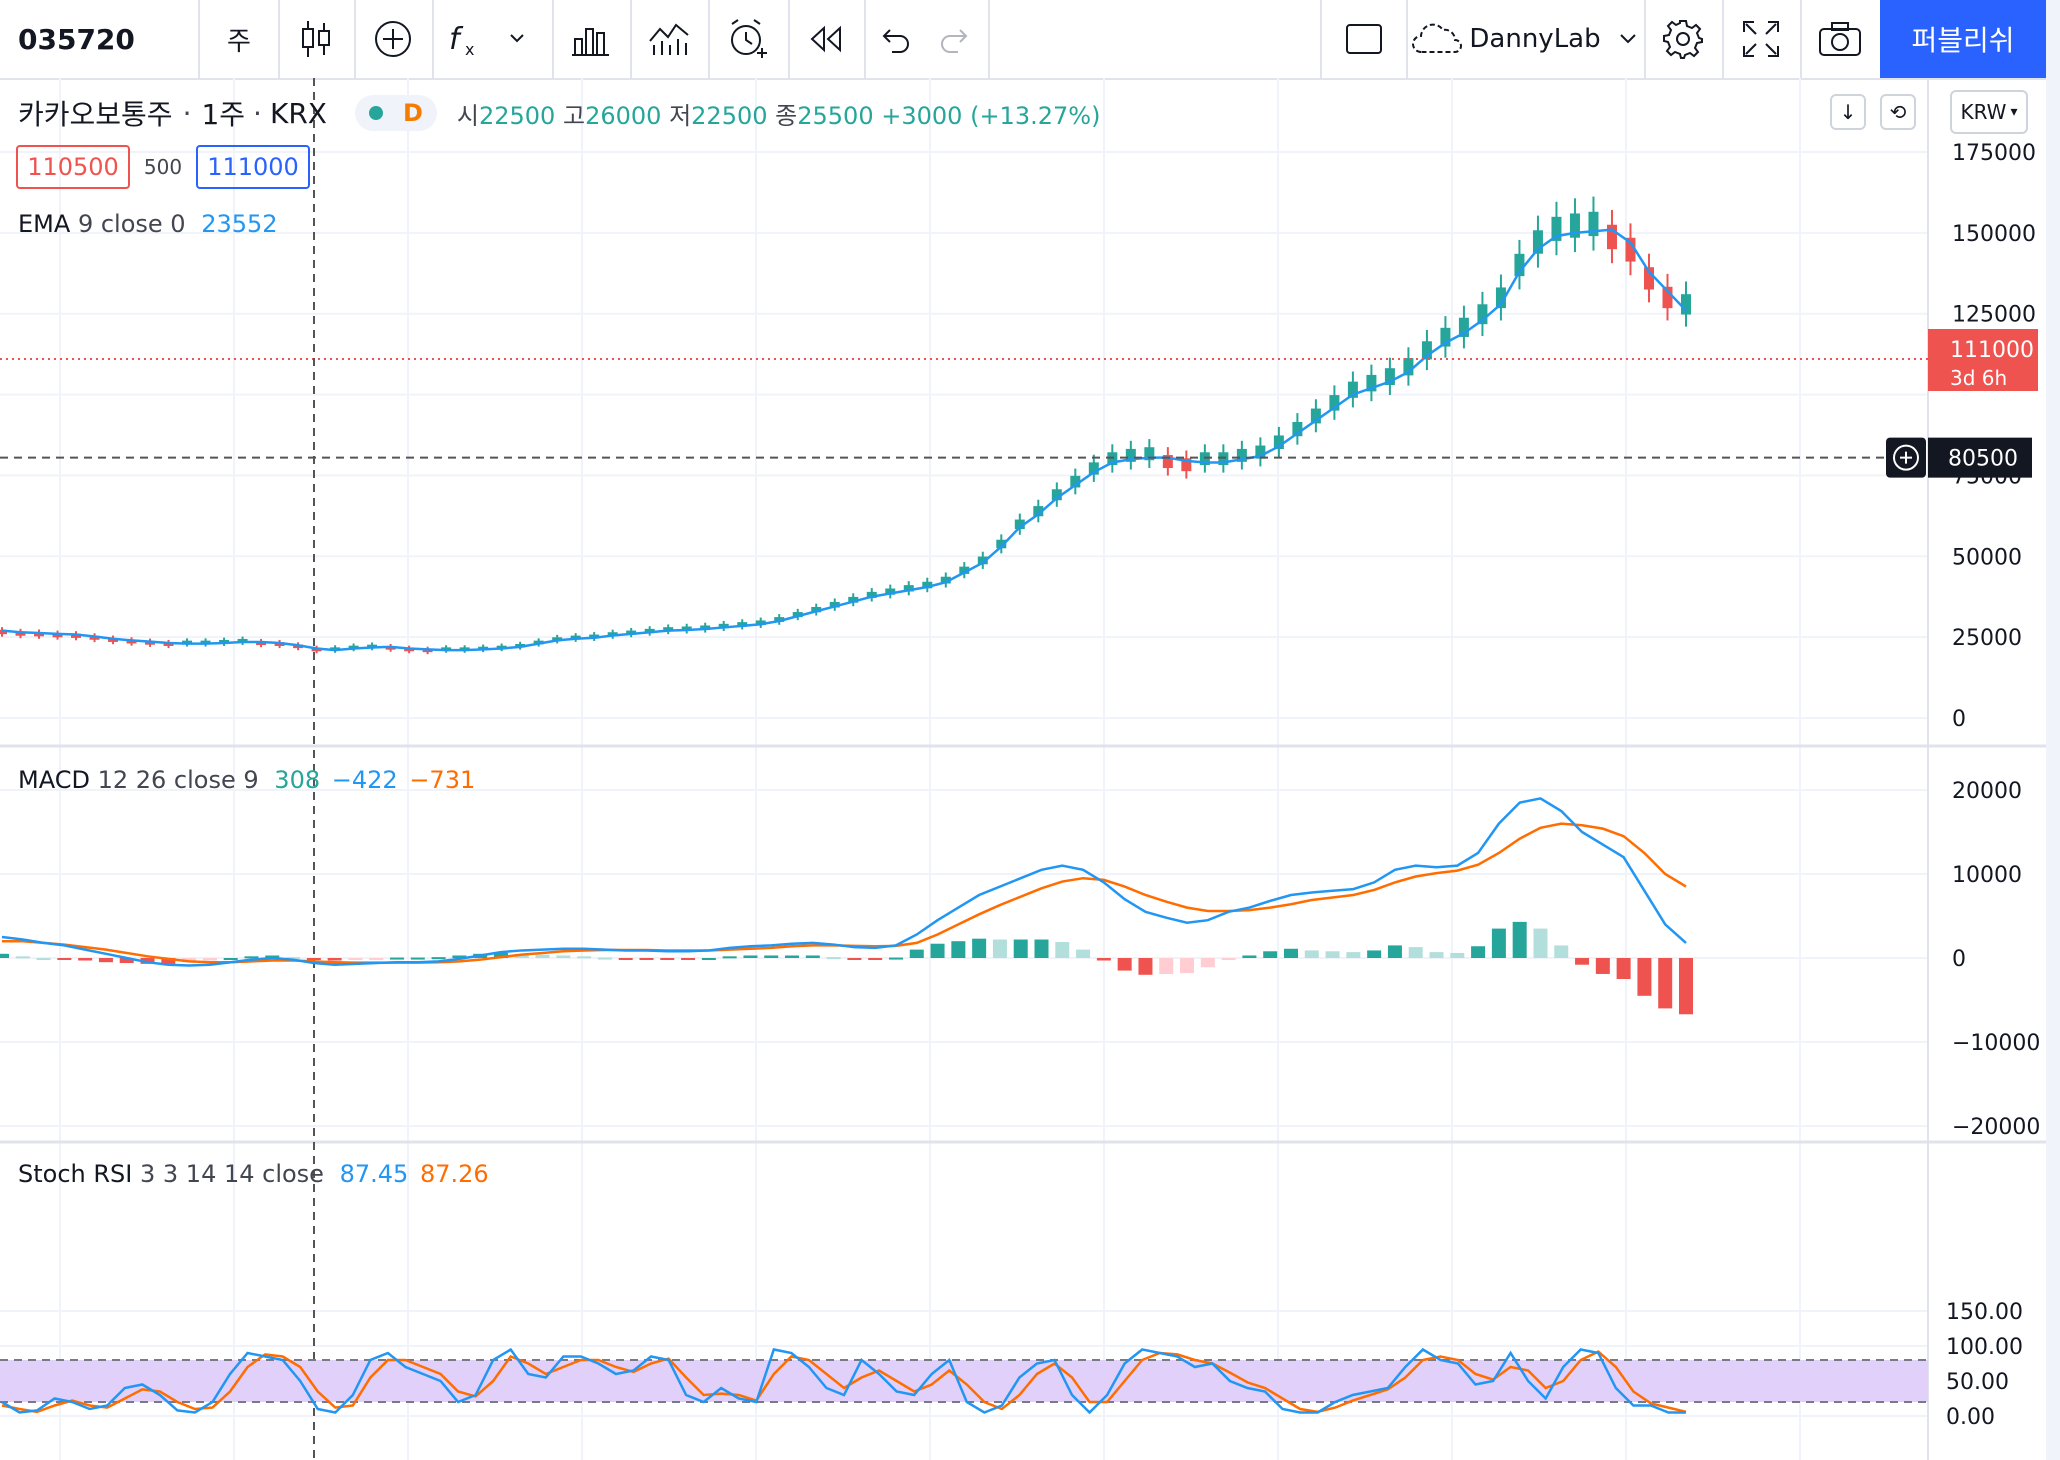  I want to click on legend-exchange: KRX, so click(298, 113).